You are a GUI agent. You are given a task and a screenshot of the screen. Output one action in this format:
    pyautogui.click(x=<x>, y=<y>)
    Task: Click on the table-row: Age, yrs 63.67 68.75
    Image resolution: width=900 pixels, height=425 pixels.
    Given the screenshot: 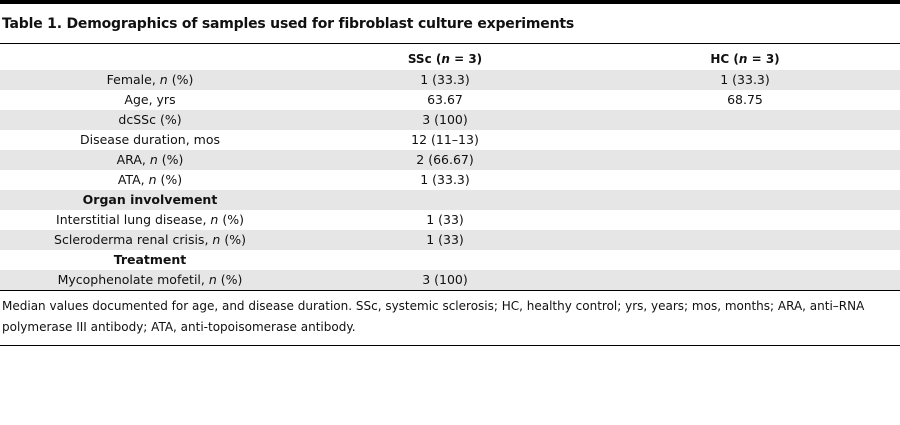 What is the action you would take?
    pyautogui.click(x=450, y=100)
    